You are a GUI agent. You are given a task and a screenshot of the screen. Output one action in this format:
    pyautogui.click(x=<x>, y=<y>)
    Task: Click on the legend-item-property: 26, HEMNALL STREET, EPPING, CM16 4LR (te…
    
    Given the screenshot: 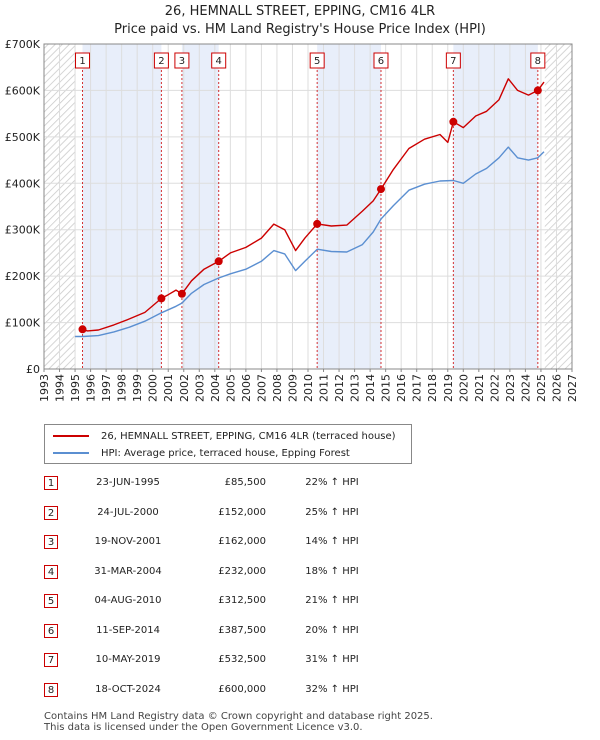 What is the action you would take?
    pyautogui.click(x=224, y=436)
    